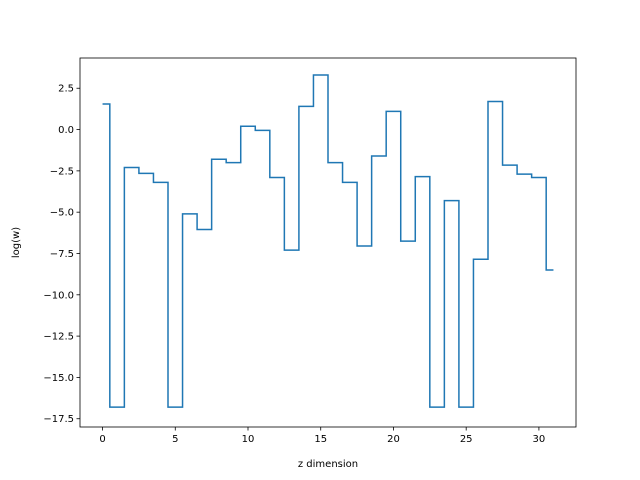  I want to click on y-tick-label: −12.5, so click(58, 337).